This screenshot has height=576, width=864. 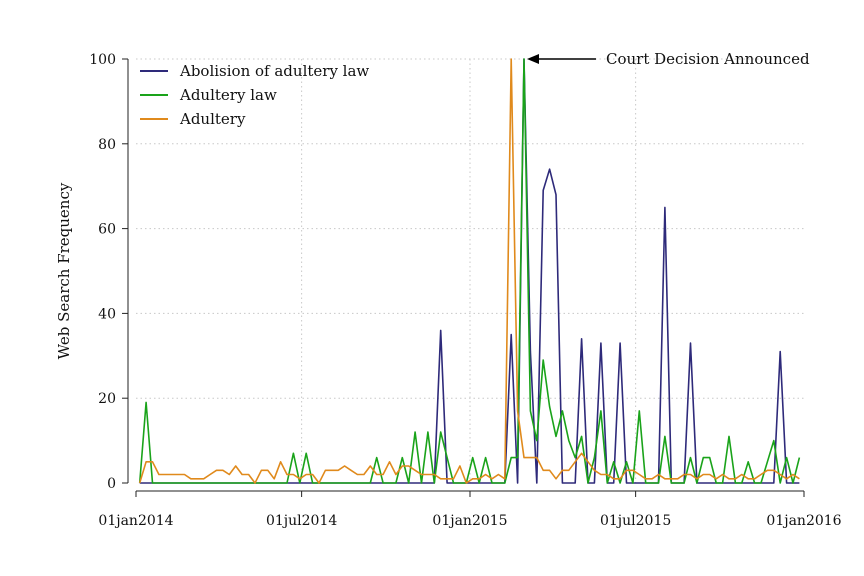 What do you see at coordinates (135, 521) in the screenshot?
I see `x-tick-label: 01jan2014` at bounding box center [135, 521].